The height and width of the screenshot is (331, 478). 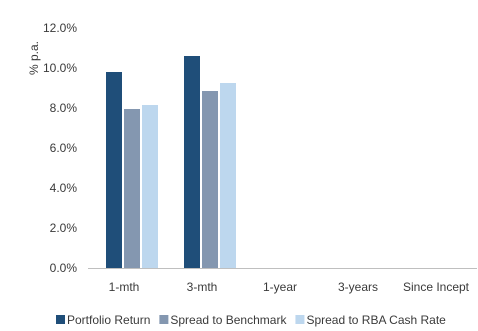 I want to click on x-tick-label: 3-mth, so click(x=202, y=287).